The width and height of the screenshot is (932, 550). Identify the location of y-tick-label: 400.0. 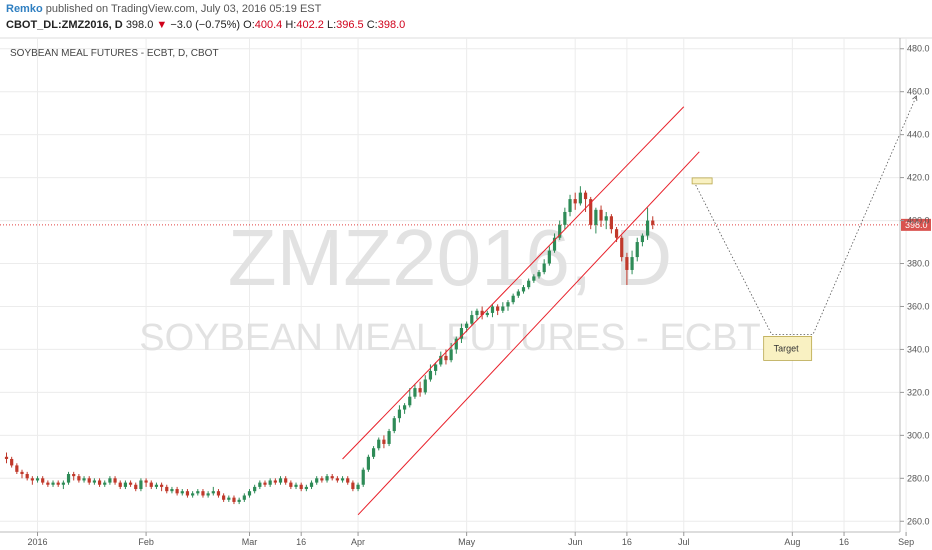
(918, 221).